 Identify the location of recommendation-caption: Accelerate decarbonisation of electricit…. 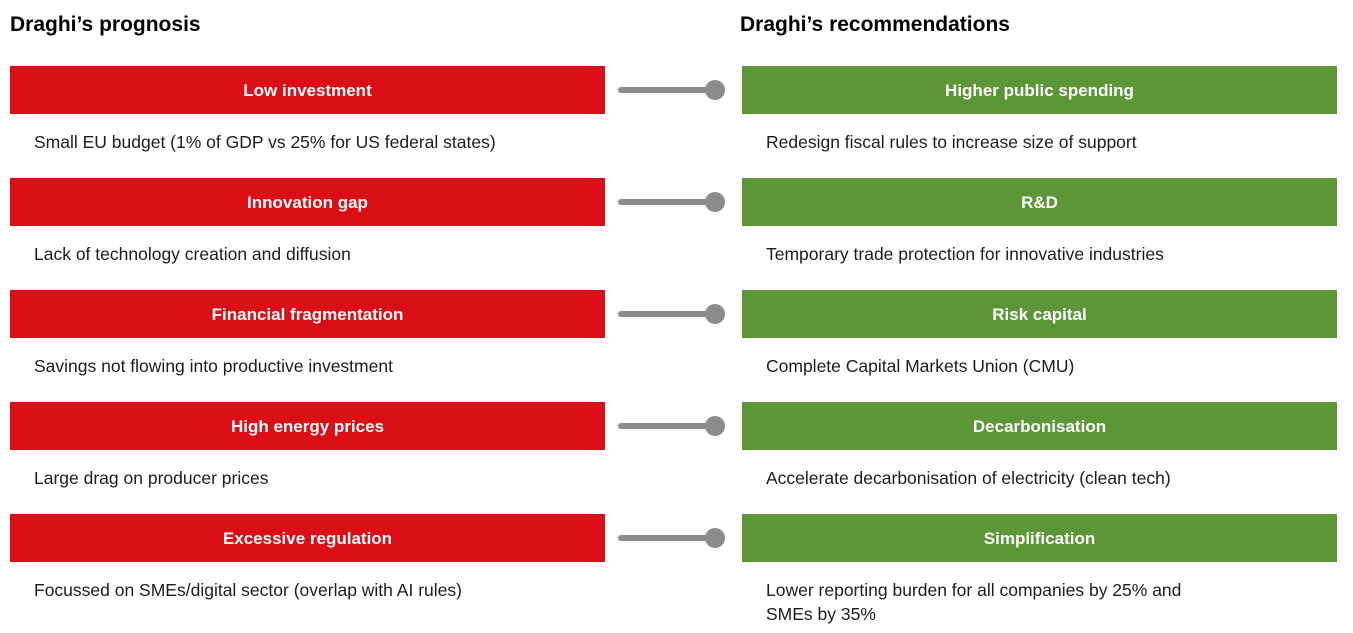
(968, 478).